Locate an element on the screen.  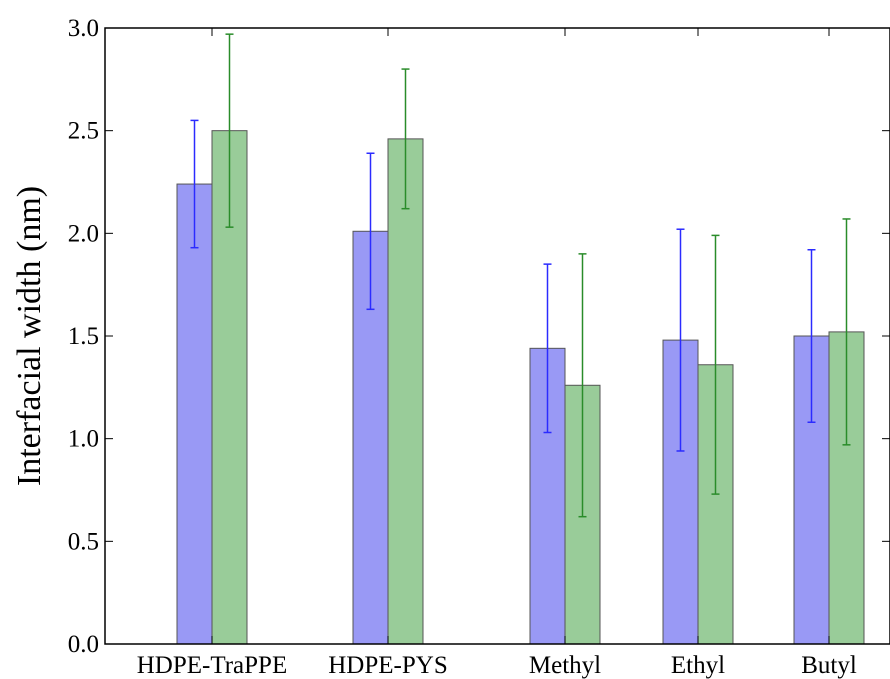
bar-s2-hdpe-pys is located at coordinates (405, 391).